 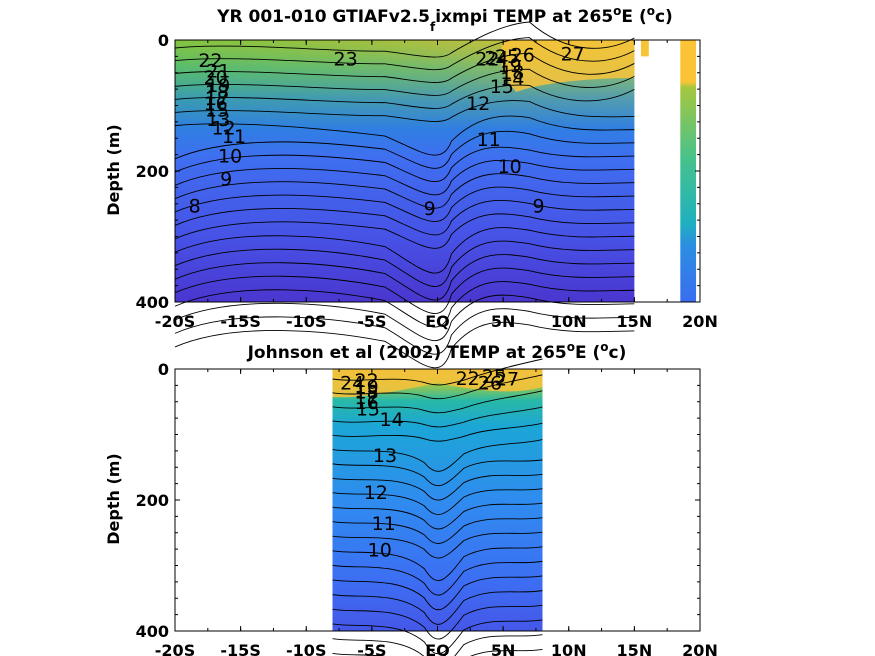 I want to click on contour-label: 10, so click(x=510, y=167).